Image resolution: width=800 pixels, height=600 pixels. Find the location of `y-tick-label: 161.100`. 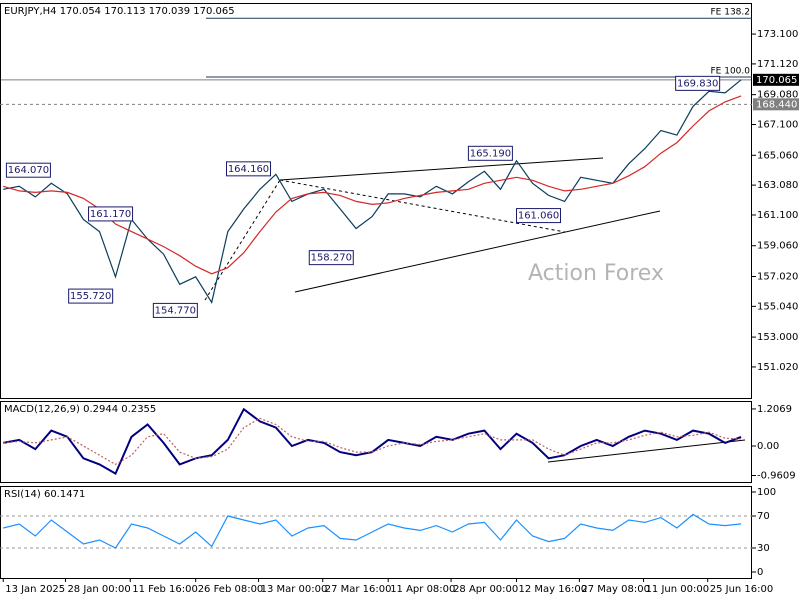

y-tick-label: 161.100 is located at coordinates (777, 215).